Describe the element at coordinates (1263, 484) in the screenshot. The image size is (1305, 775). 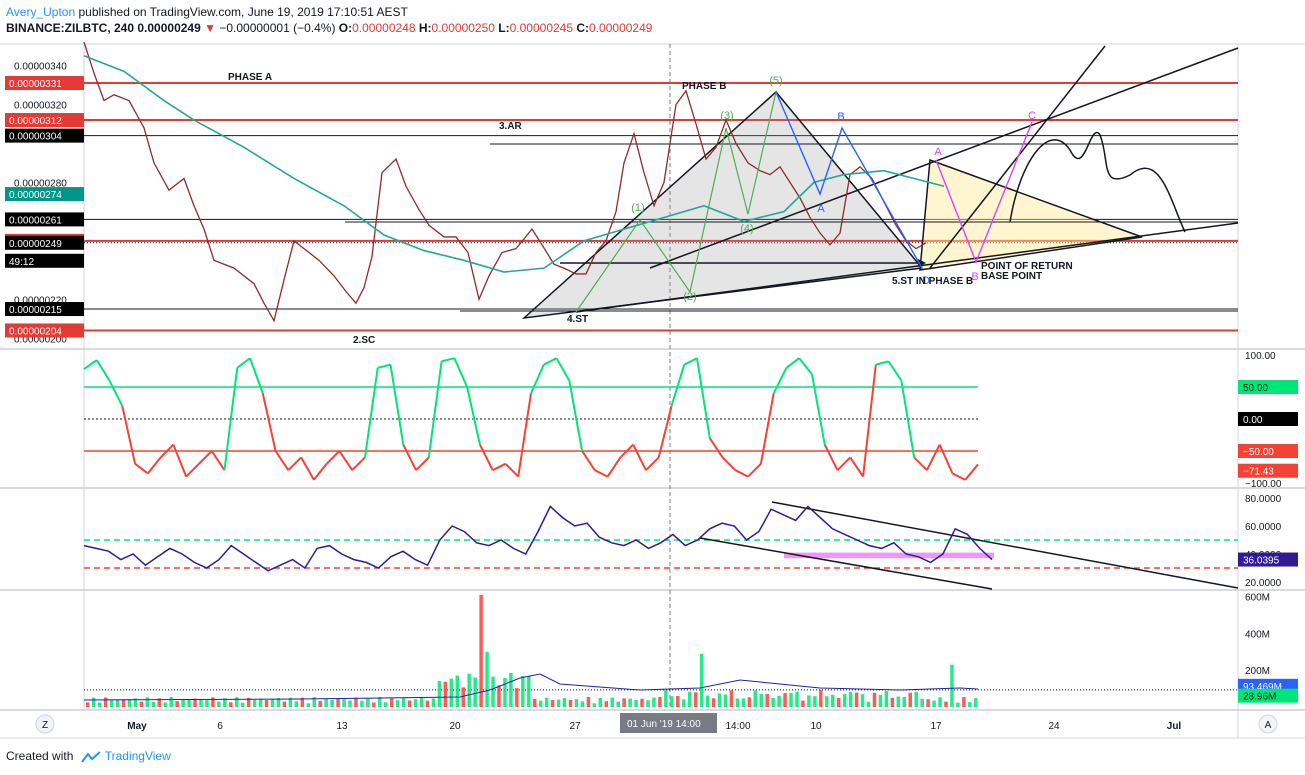
I see `oscillator-tick-label: −100.00` at that location.